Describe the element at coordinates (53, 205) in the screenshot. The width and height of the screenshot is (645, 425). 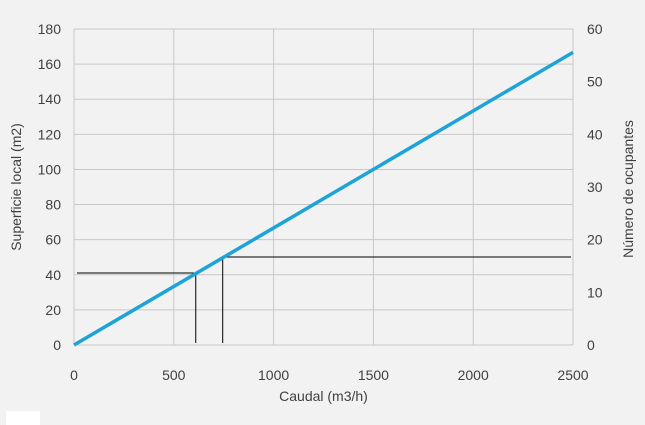
I see `y-tick-label: 80` at that location.